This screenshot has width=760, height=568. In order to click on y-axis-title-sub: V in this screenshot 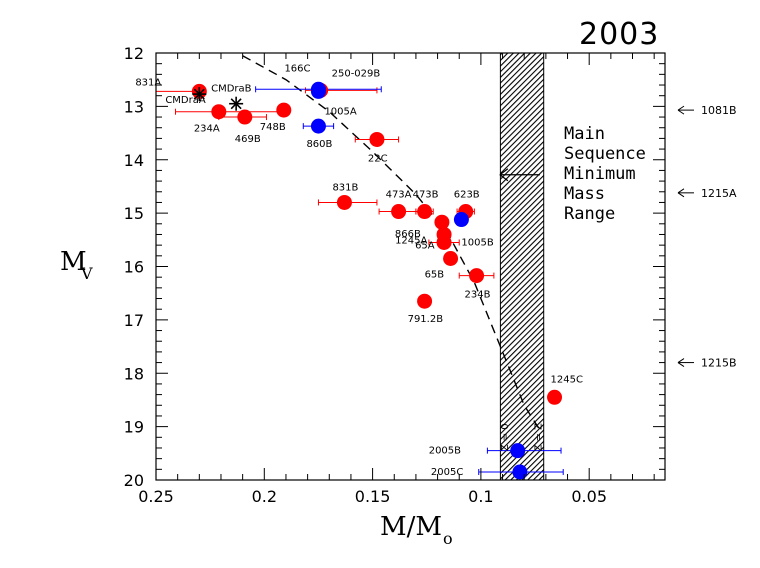, I will do `click(86, 273)`.